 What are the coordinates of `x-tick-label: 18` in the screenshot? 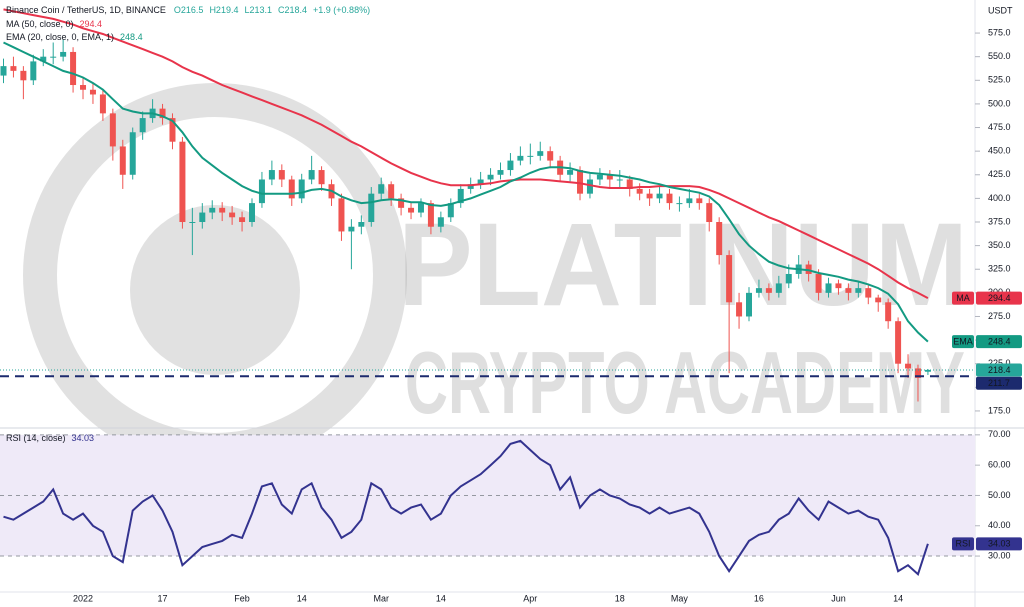 It's located at (620, 598).